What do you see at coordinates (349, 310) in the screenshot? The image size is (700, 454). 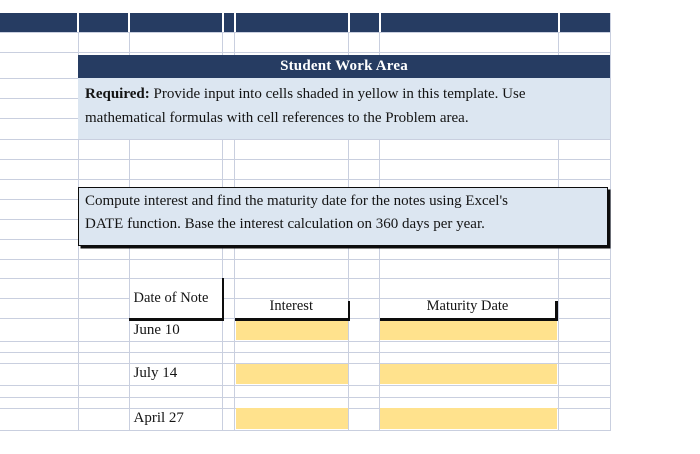 I see `interest-right-border` at bounding box center [349, 310].